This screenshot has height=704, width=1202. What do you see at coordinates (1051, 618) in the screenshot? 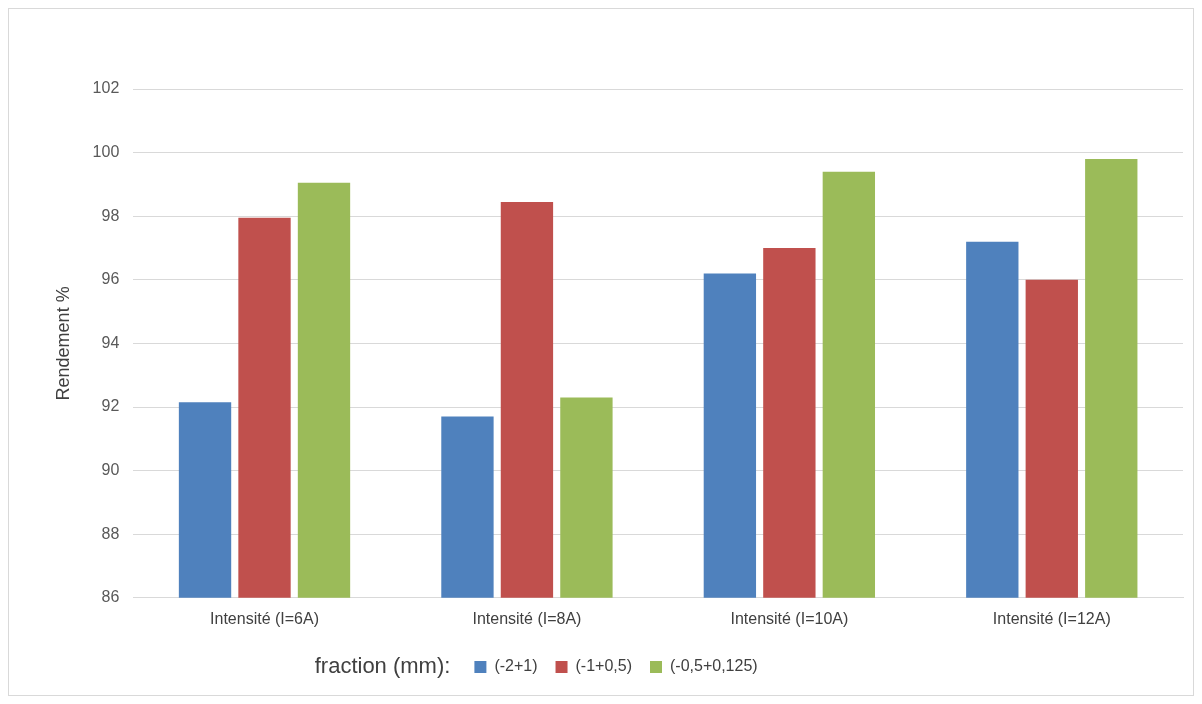
I see `x-tick-label: Intensité (I=12A)` at bounding box center [1051, 618].